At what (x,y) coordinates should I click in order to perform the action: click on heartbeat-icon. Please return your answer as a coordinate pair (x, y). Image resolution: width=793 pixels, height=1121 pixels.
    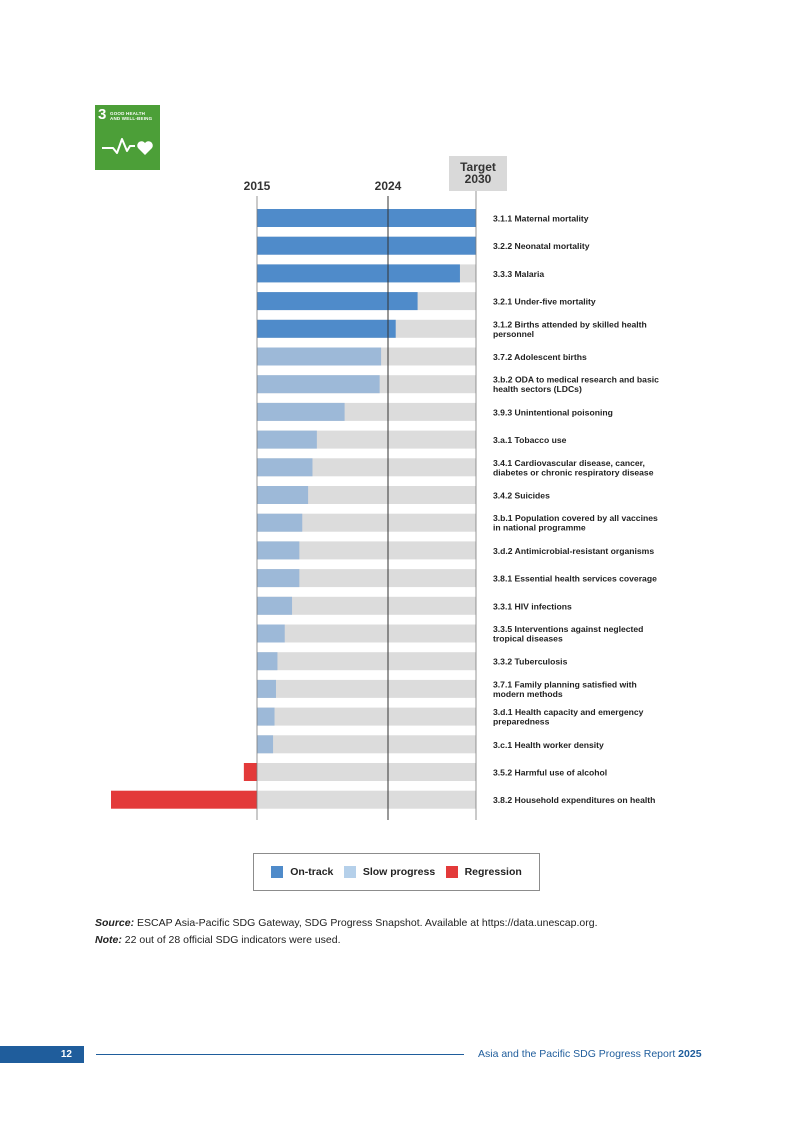
    Looking at the image, I should click on (127, 146).